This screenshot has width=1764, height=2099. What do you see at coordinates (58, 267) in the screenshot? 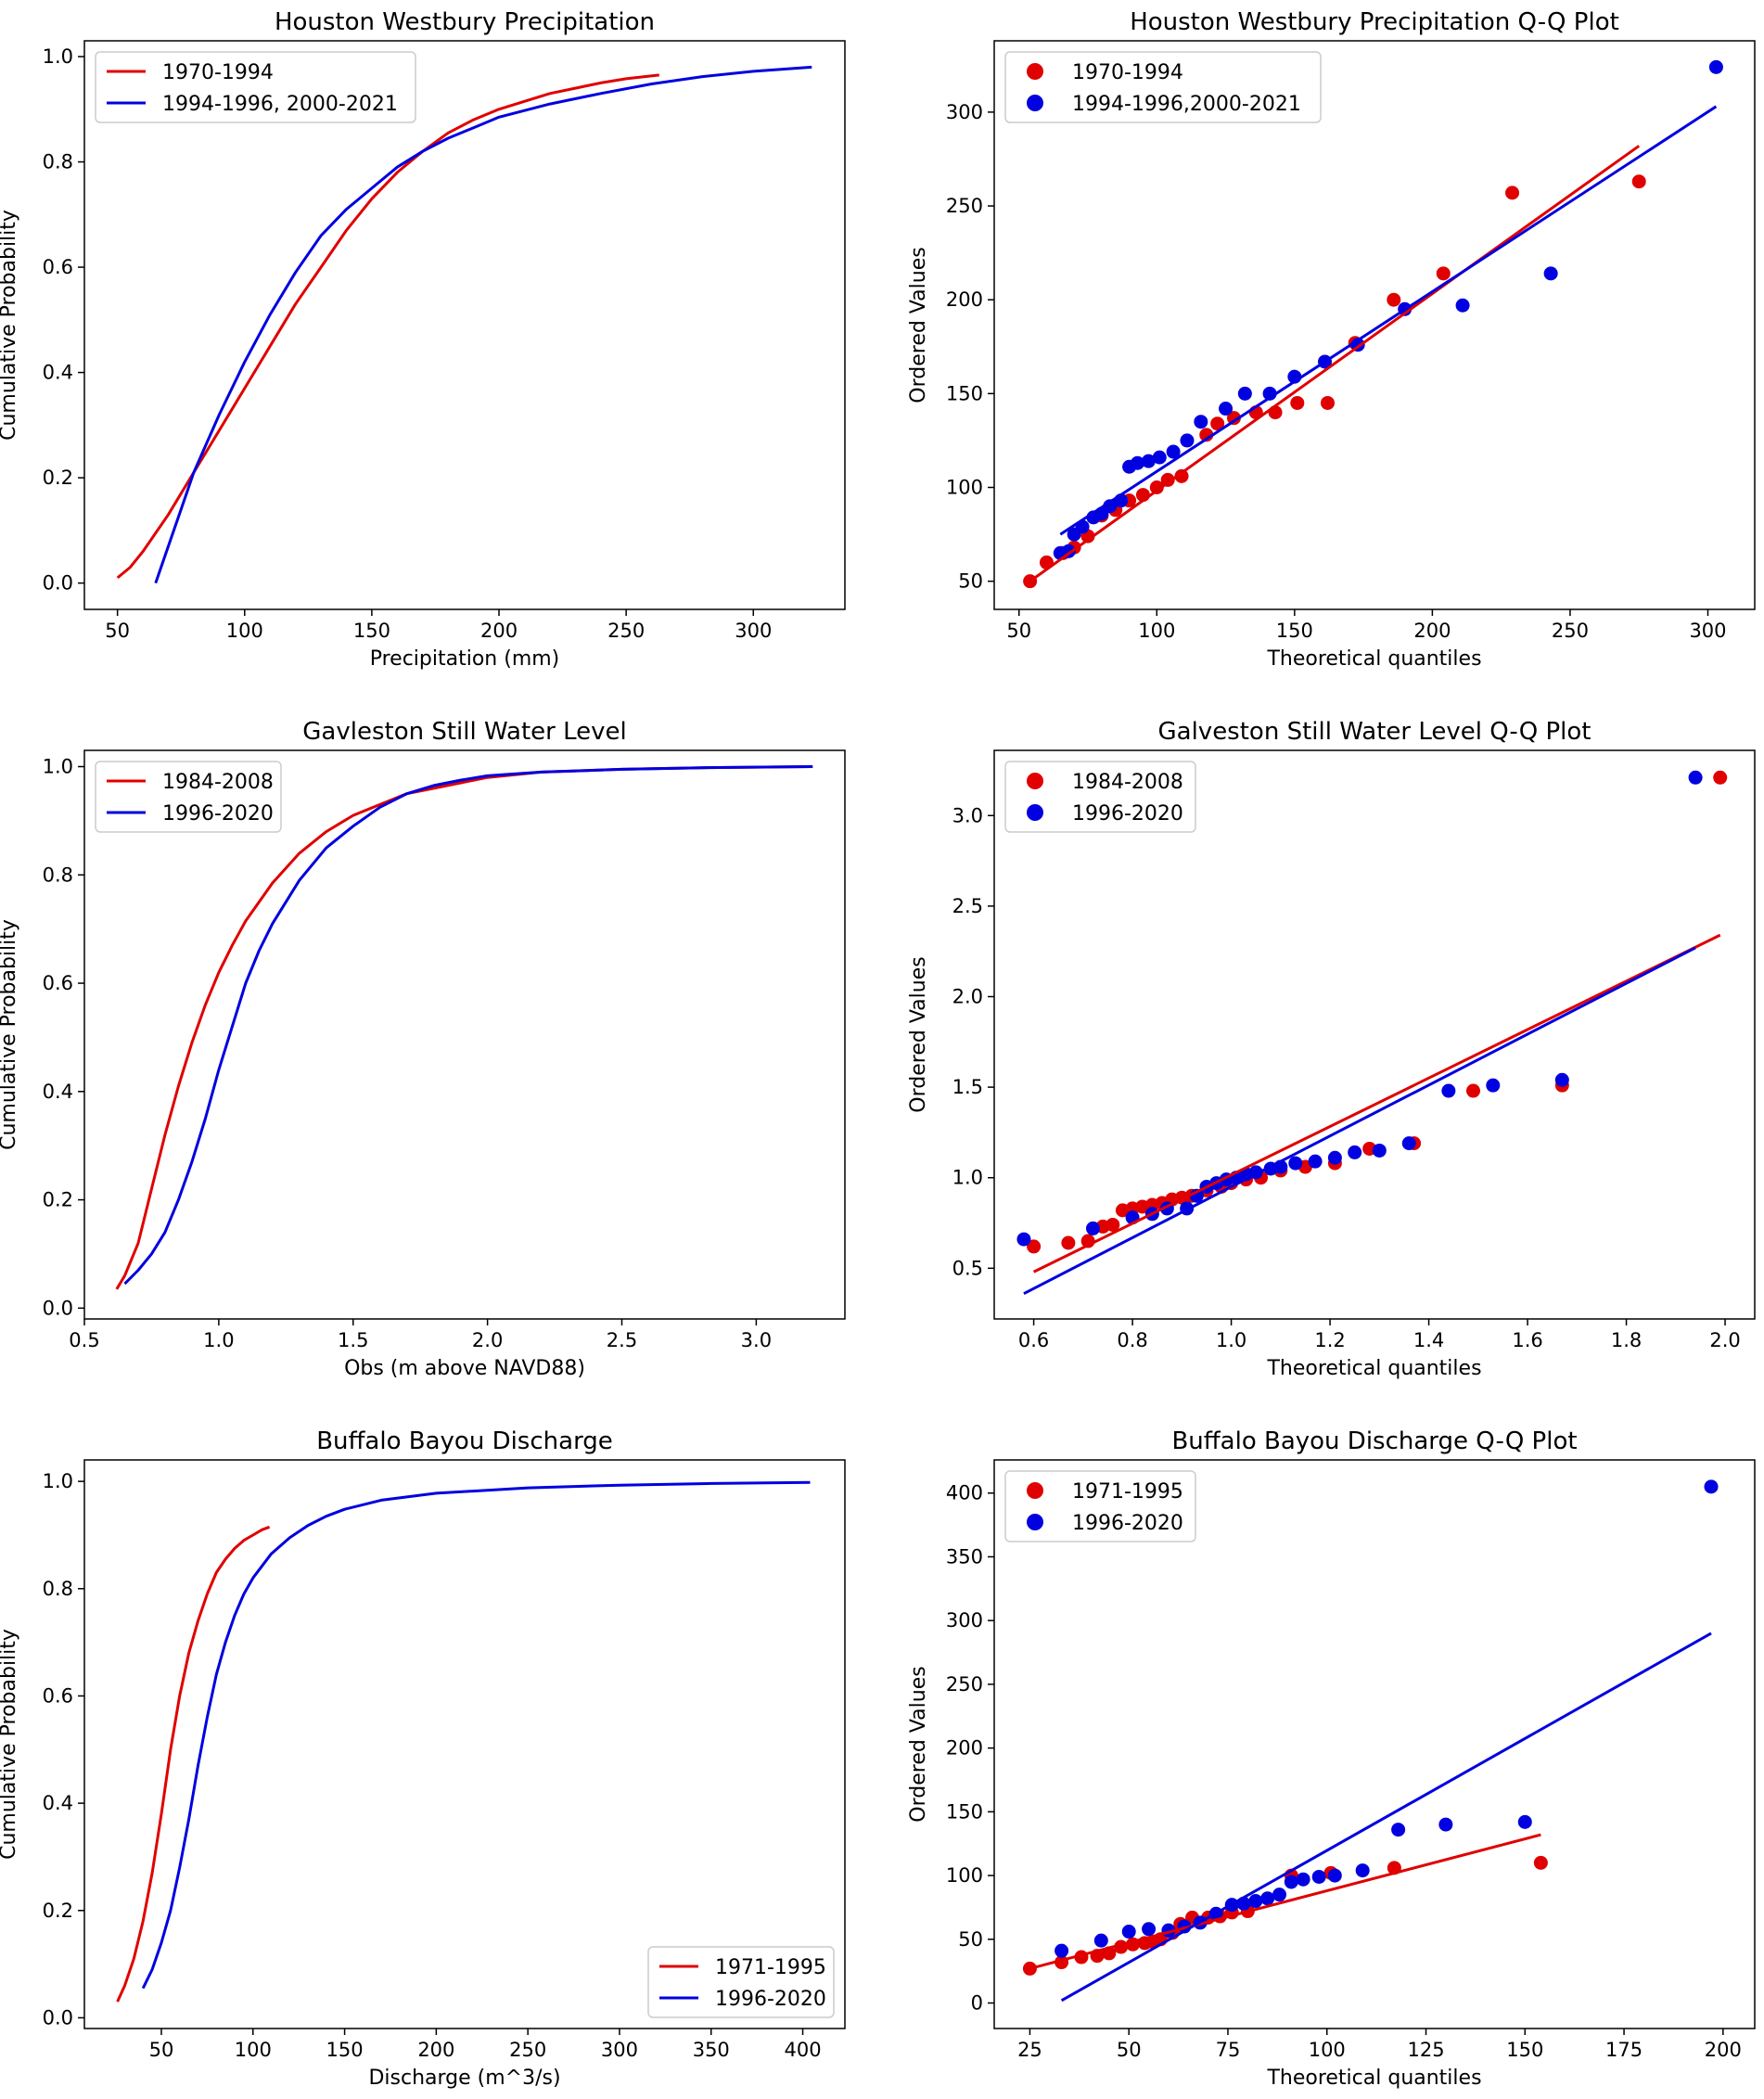
I see `y-tick-label: 0.6` at bounding box center [58, 267].